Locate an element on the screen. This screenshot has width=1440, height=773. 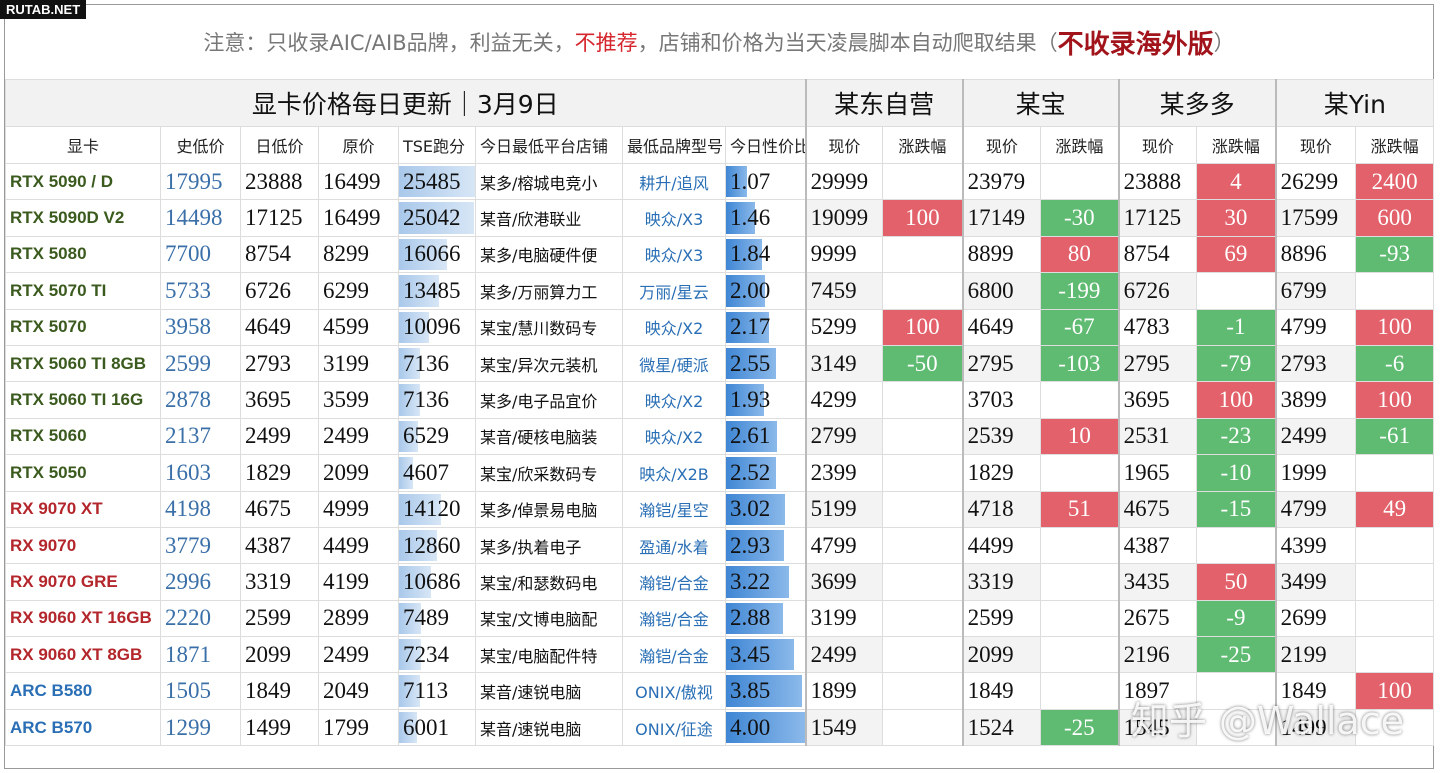
current-price: 29999 is located at coordinates (844, 181).